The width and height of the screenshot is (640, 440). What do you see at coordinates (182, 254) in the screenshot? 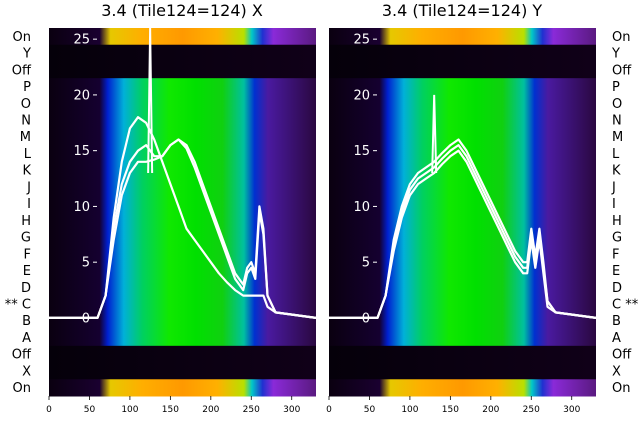
I see `heatmap-row-f` at bounding box center [182, 254].